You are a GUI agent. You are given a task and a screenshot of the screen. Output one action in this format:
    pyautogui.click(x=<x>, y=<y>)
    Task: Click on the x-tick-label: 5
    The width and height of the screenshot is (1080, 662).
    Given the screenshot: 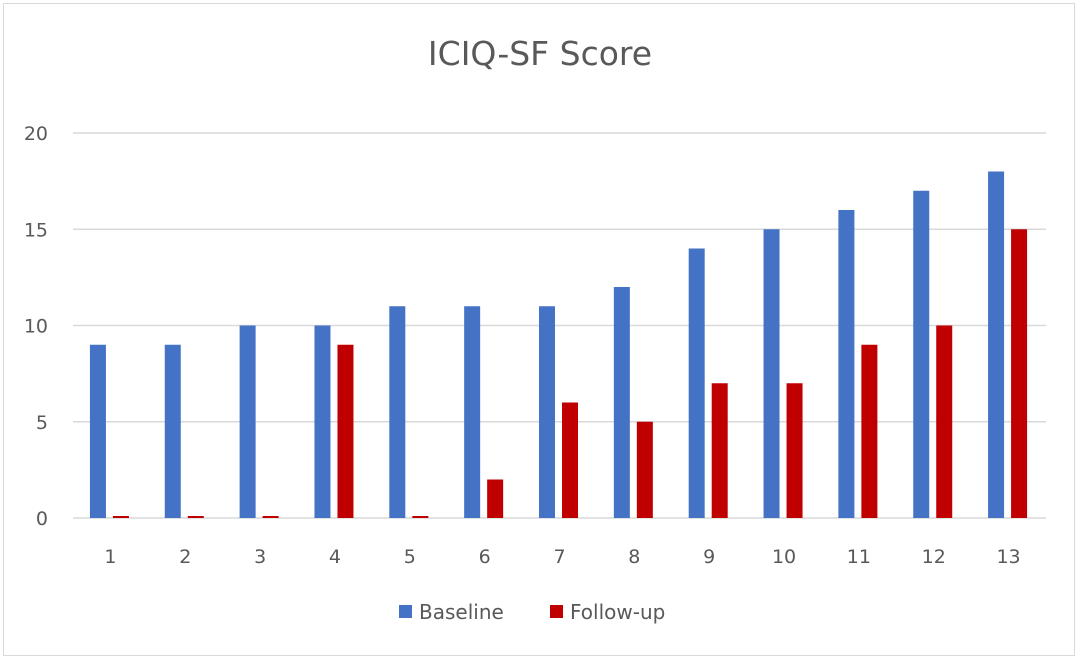 What is the action you would take?
    pyautogui.click(x=410, y=557)
    